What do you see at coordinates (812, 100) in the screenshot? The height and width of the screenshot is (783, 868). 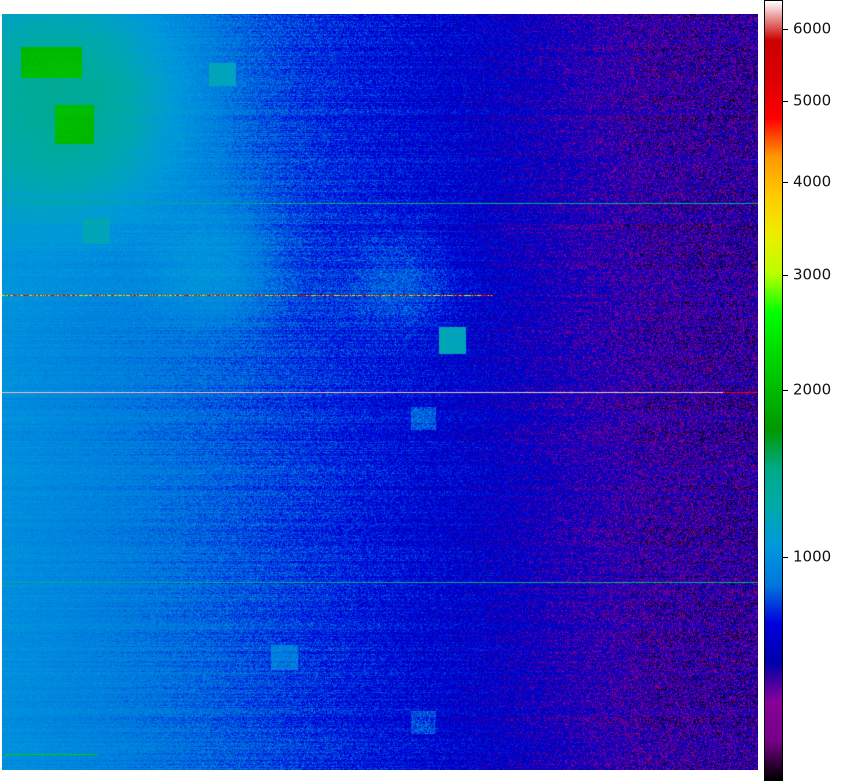 I see `colorbar-tick-label: 5000` at bounding box center [812, 100].